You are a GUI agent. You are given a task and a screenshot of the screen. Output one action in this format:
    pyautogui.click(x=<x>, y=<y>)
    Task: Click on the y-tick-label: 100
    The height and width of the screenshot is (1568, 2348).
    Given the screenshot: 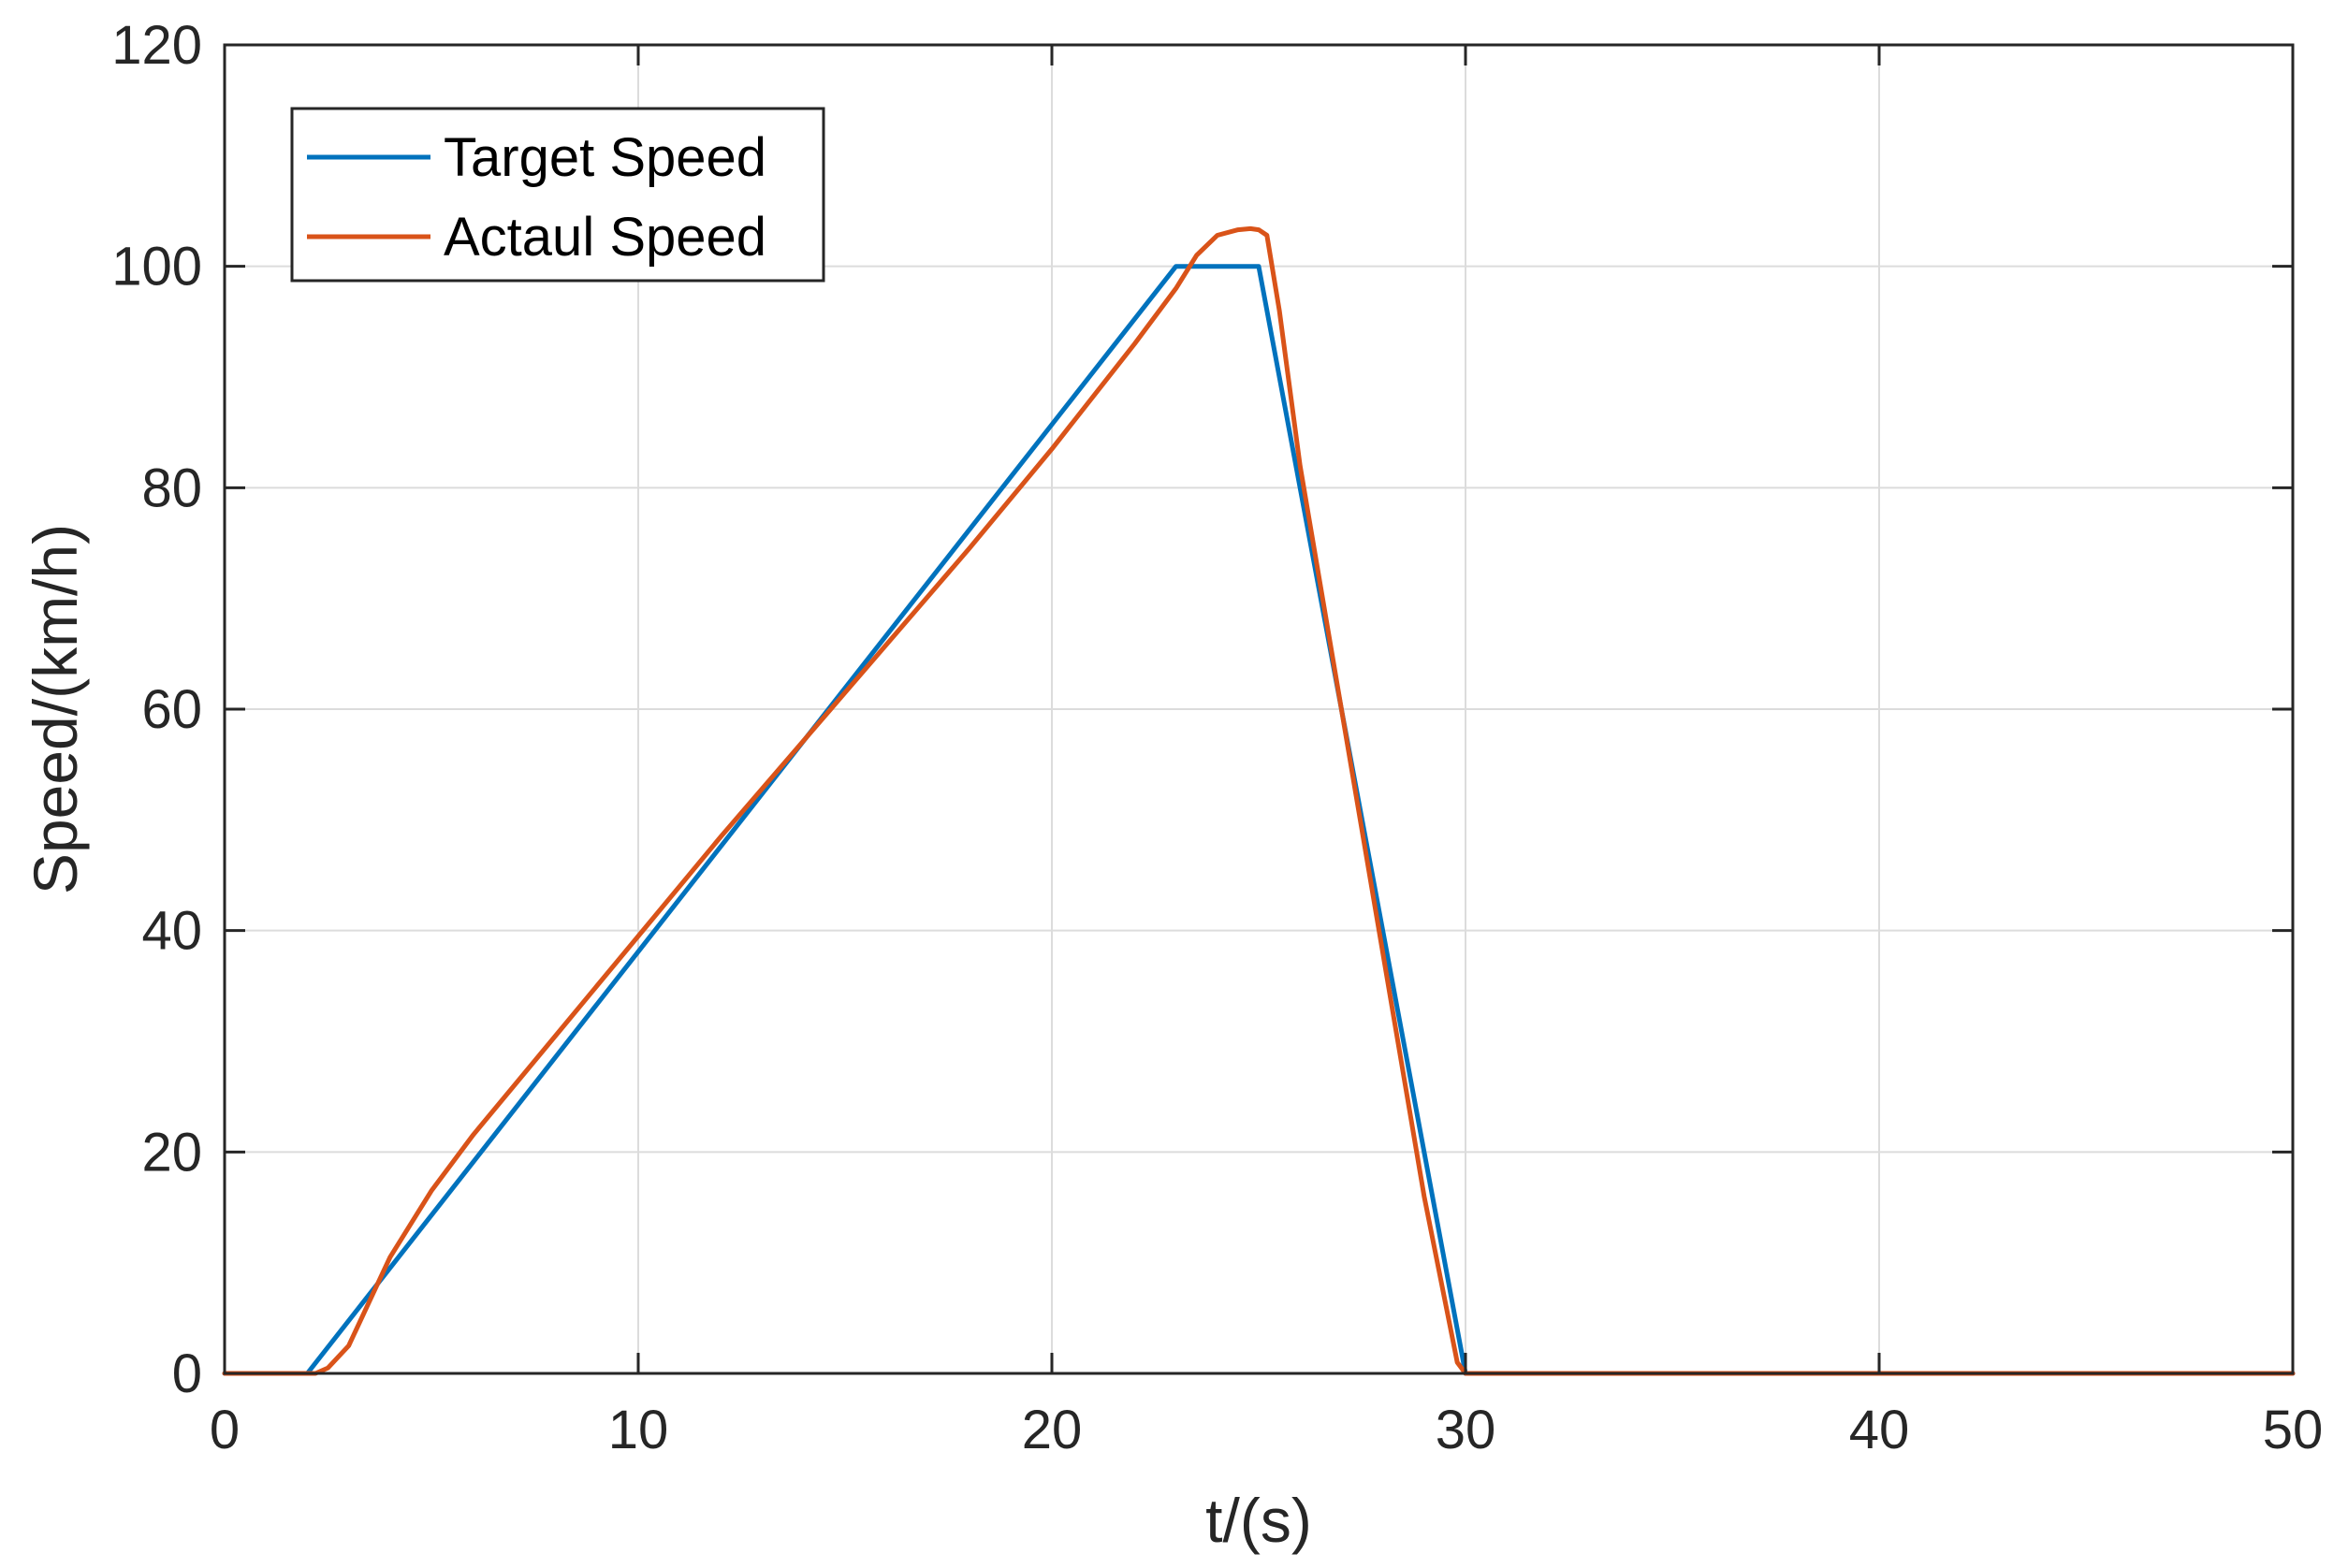 What is the action you would take?
    pyautogui.click(x=156, y=267)
    